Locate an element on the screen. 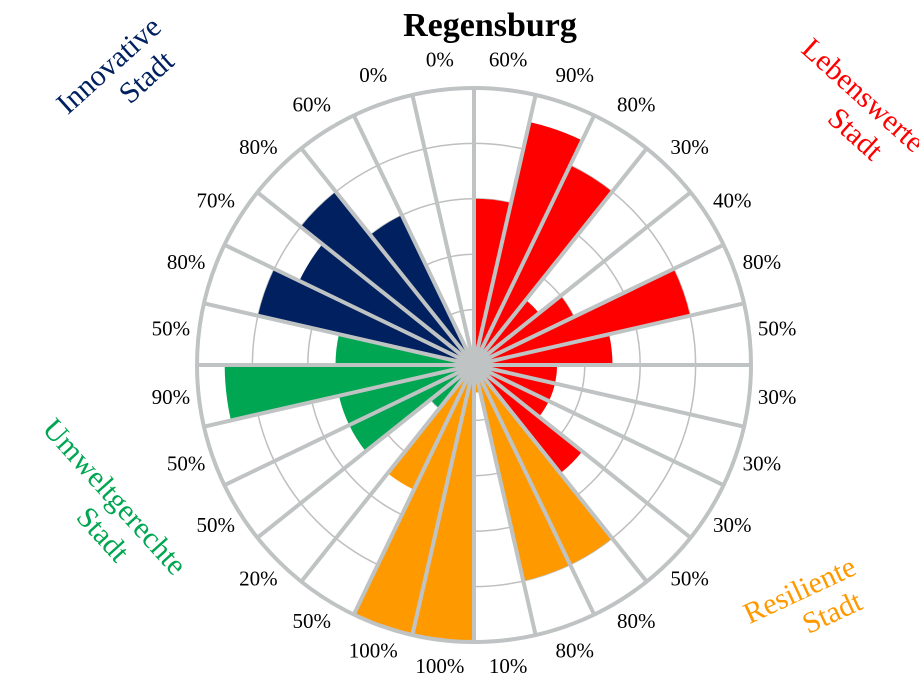 Image resolution: width=919 pixels, height=684 pixels. sector-bg is located at coordinates (365, 473).